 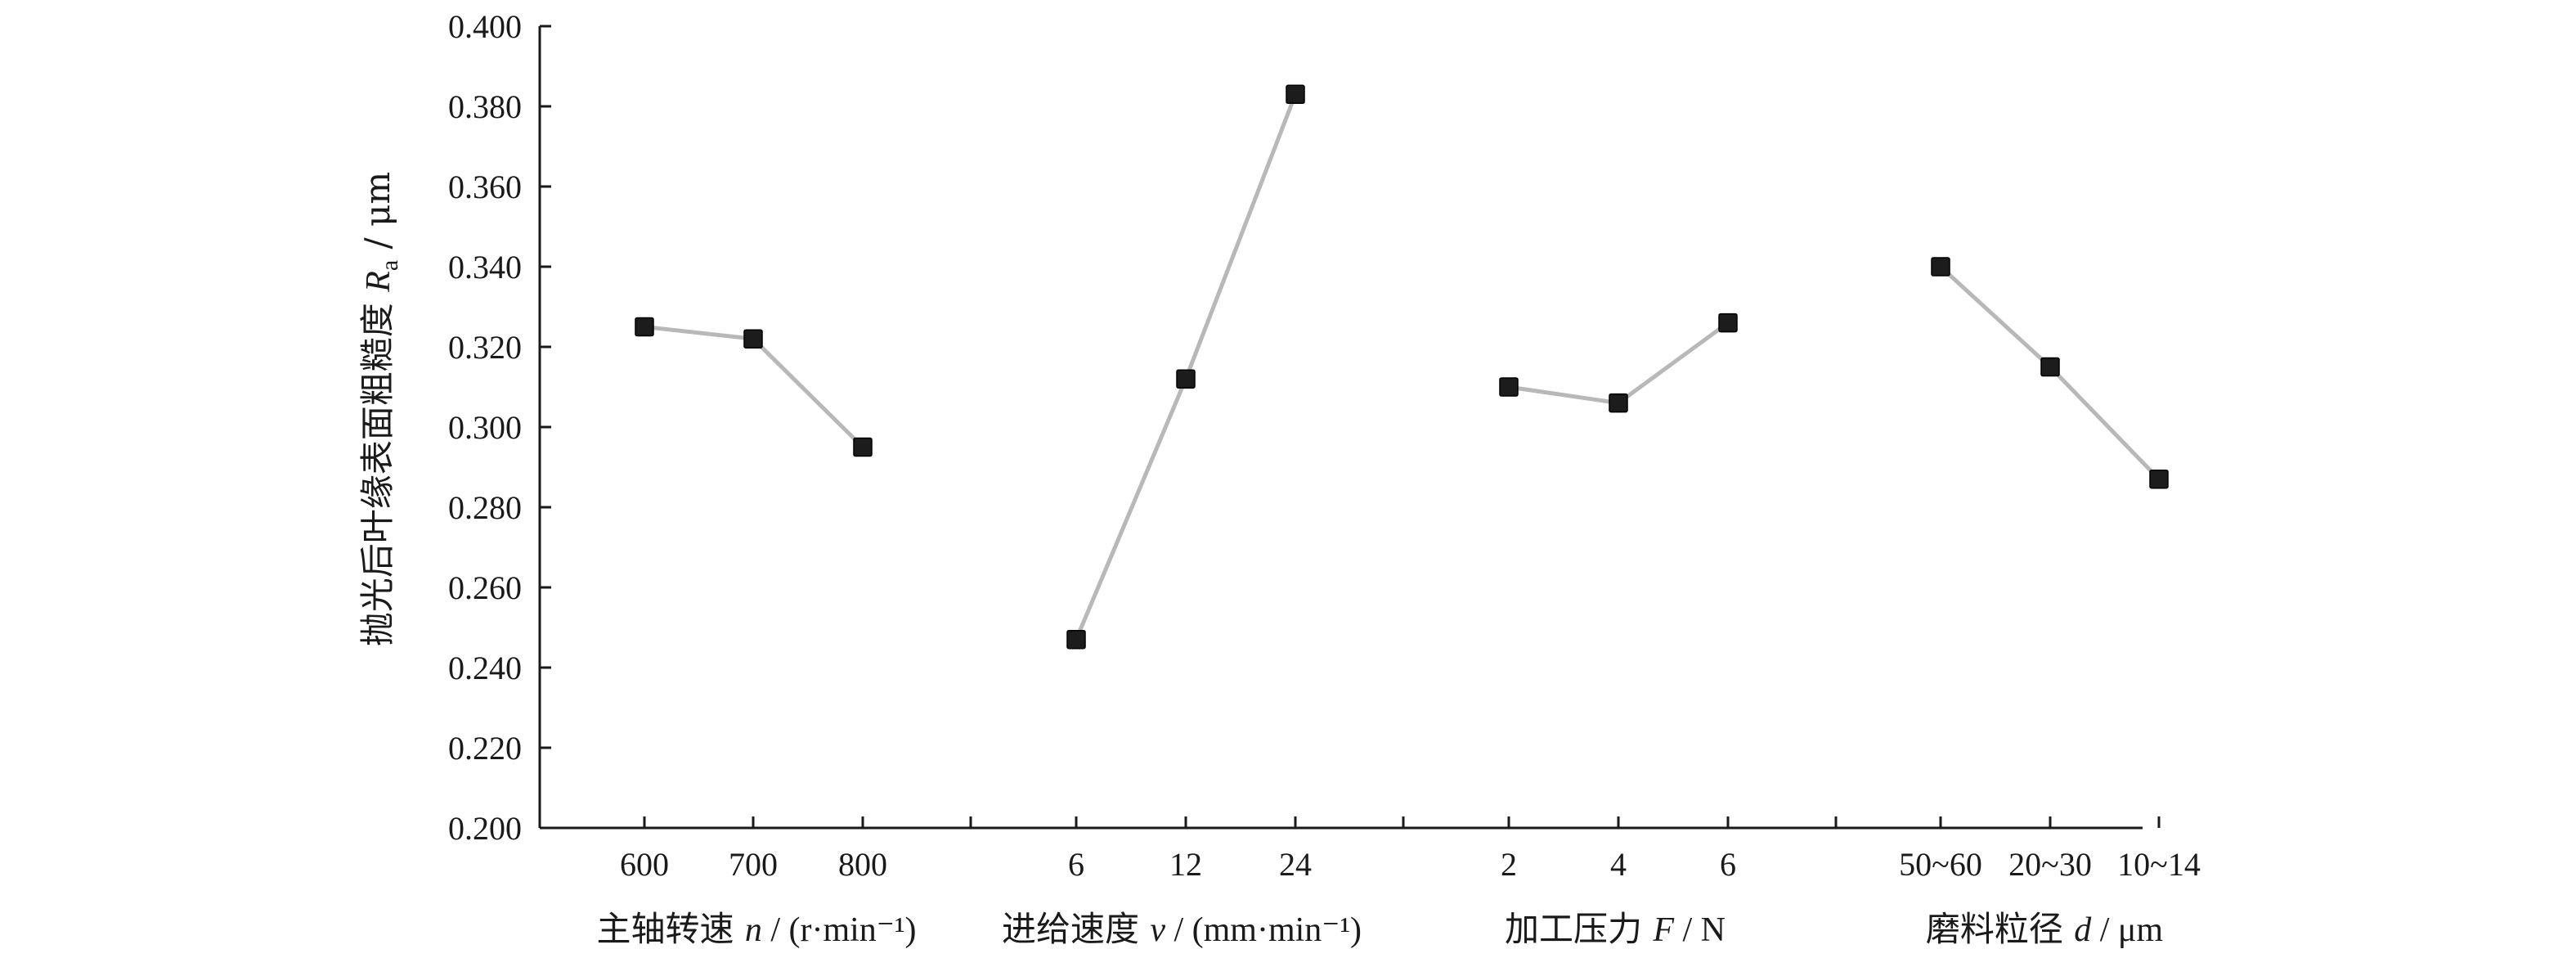 What do you see at coordinates (2000, 929) in the screenshot?
I see `factor-label-prefix: 磨料粒径` at bounding box center [2000, 929].